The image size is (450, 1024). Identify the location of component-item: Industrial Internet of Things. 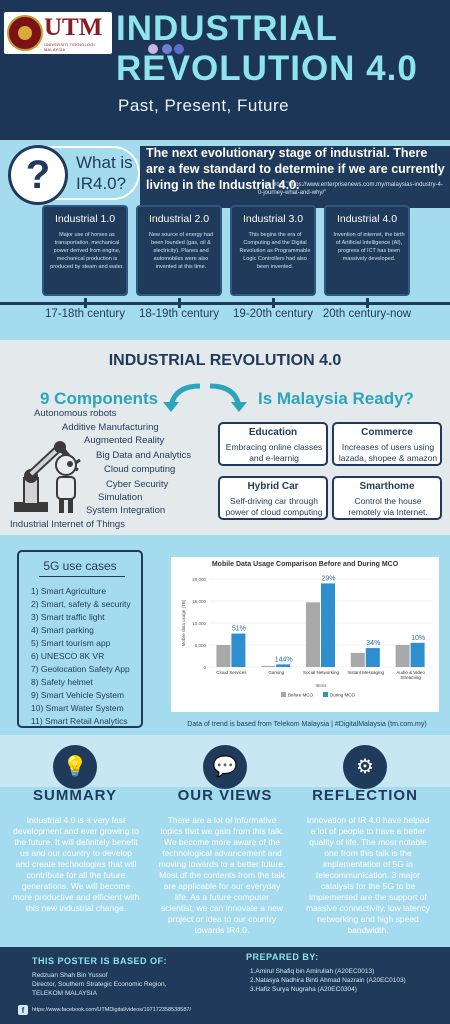
(67, 524).